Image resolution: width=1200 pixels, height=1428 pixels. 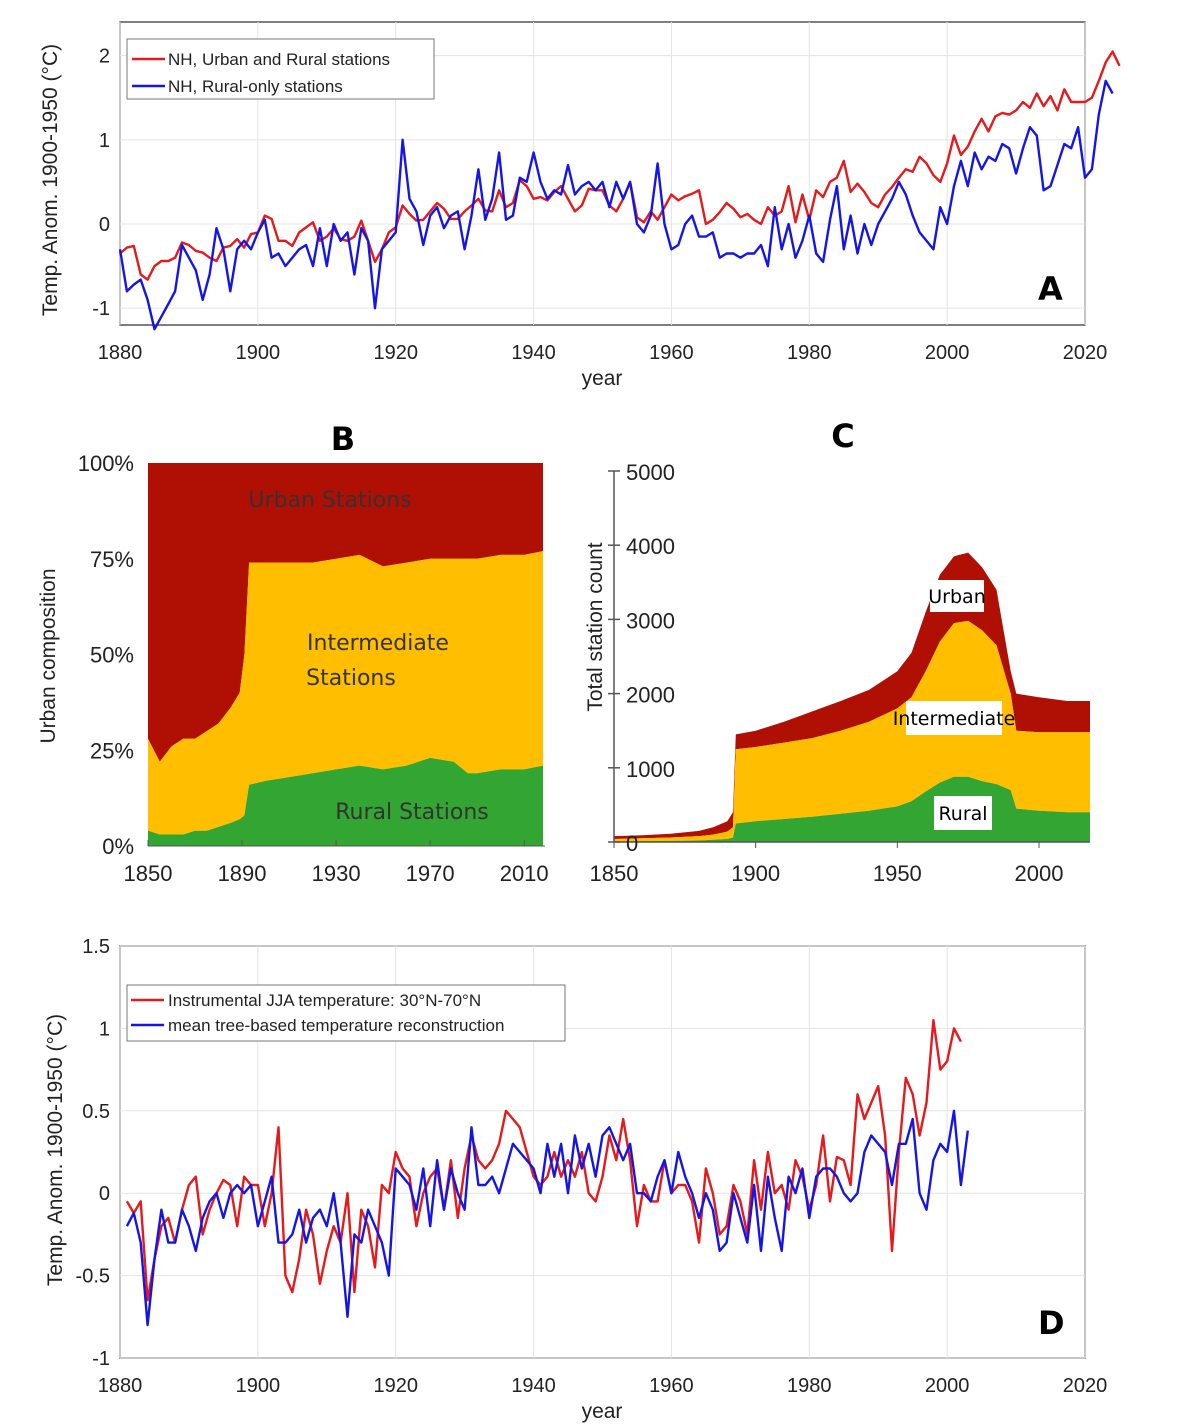 What do you see at coordinates (809, 1386) in the screenshot?
I see `panel-d-x-tick-label: 1980` at bounding box center [809, 1386].